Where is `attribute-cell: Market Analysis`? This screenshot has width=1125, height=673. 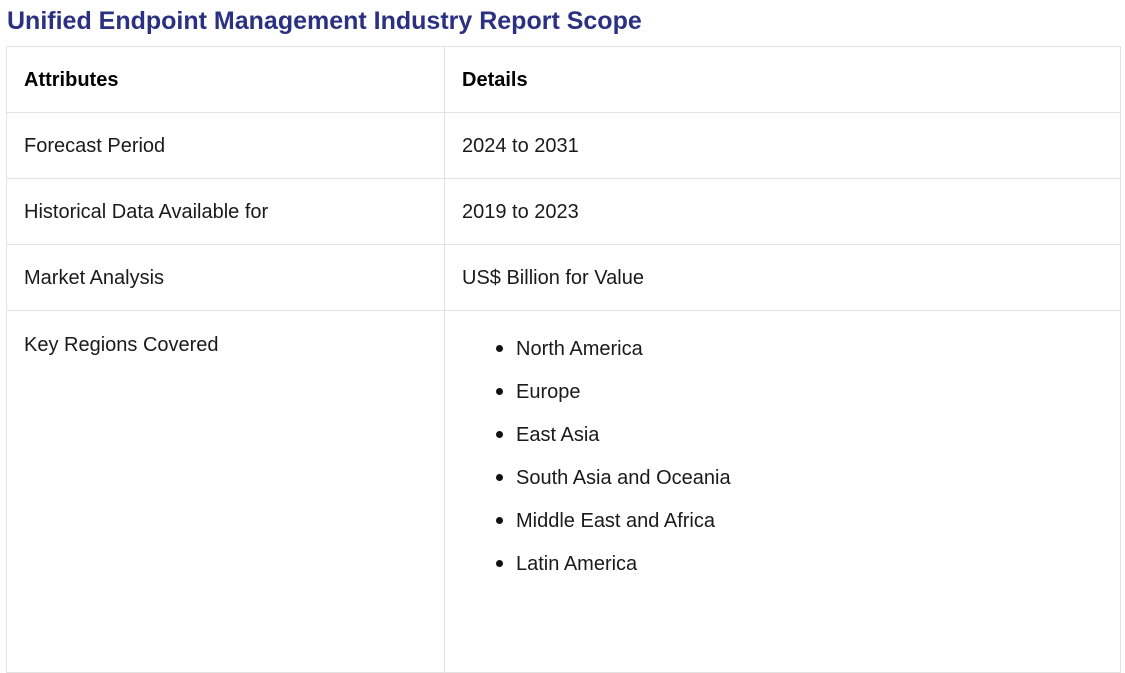
attribute-cell: Market Analysis is located at coordinates (225, 277).